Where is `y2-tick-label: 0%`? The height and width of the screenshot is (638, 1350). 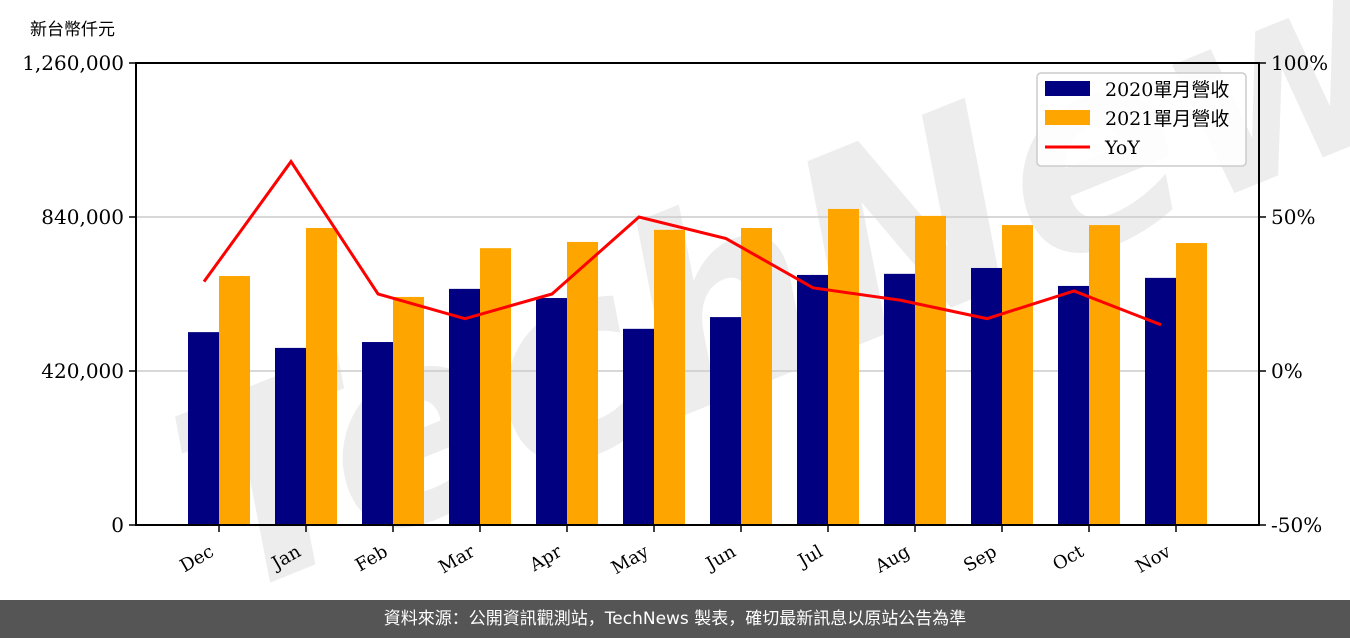 y2-tick-label: 0% is located at coordinates (1287, 371).